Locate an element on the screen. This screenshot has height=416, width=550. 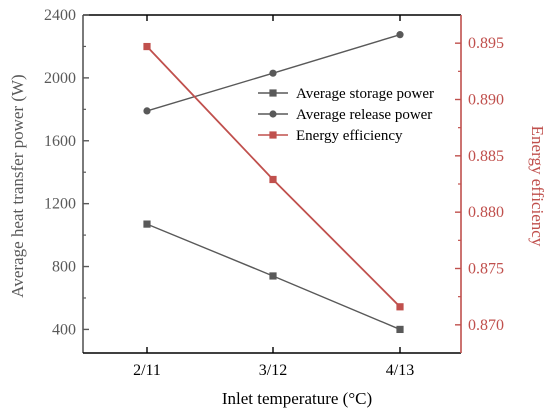
right-tick-label-2: 0.880 is located at coordinates (486, 212).